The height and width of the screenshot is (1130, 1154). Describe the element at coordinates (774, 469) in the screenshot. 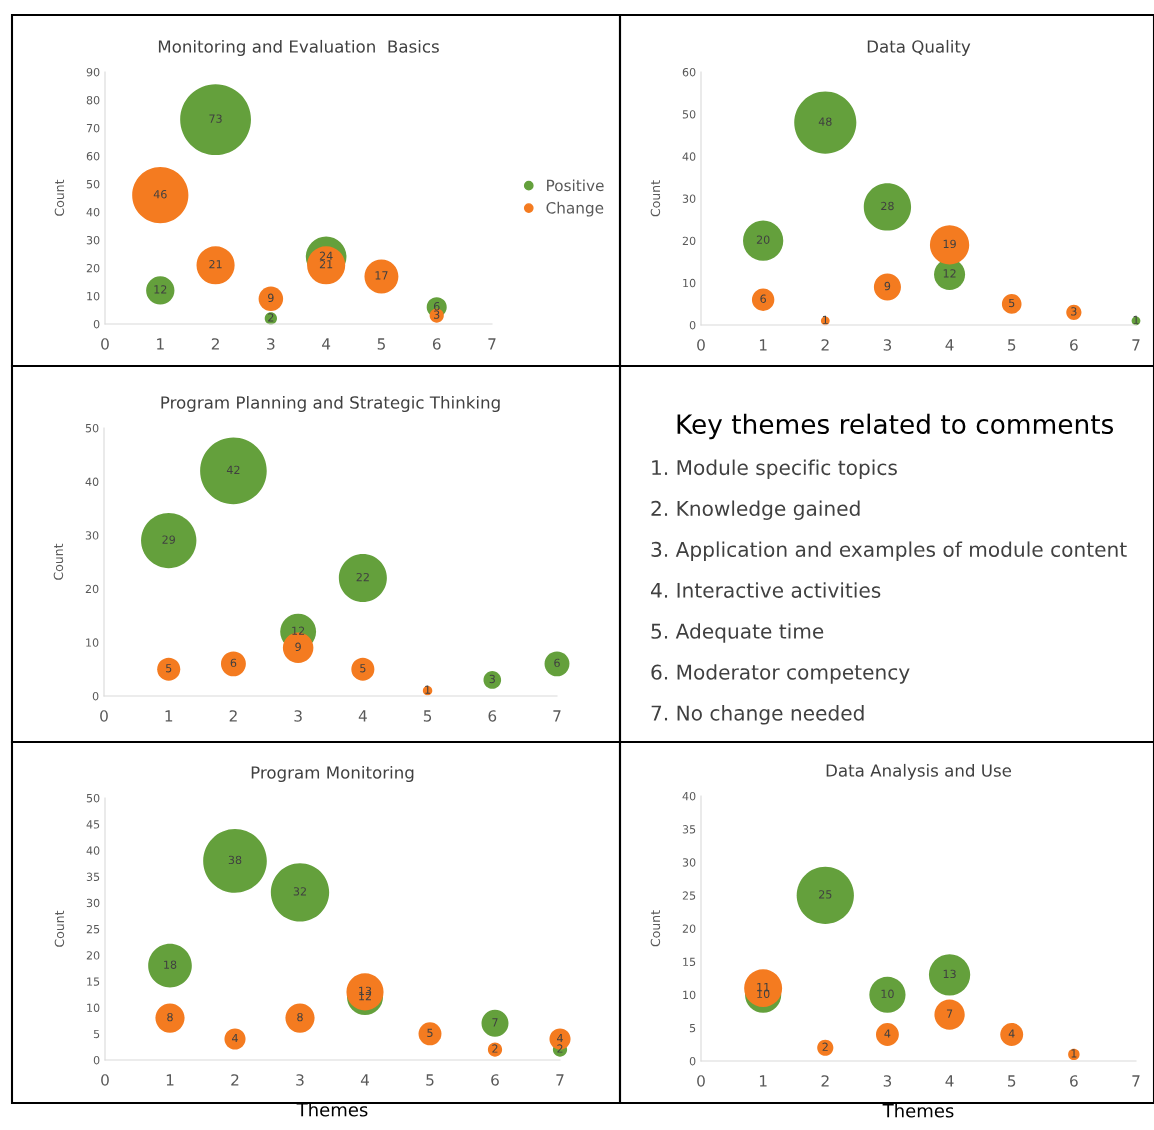

I see `text: 1. Module specific topics` at that location.